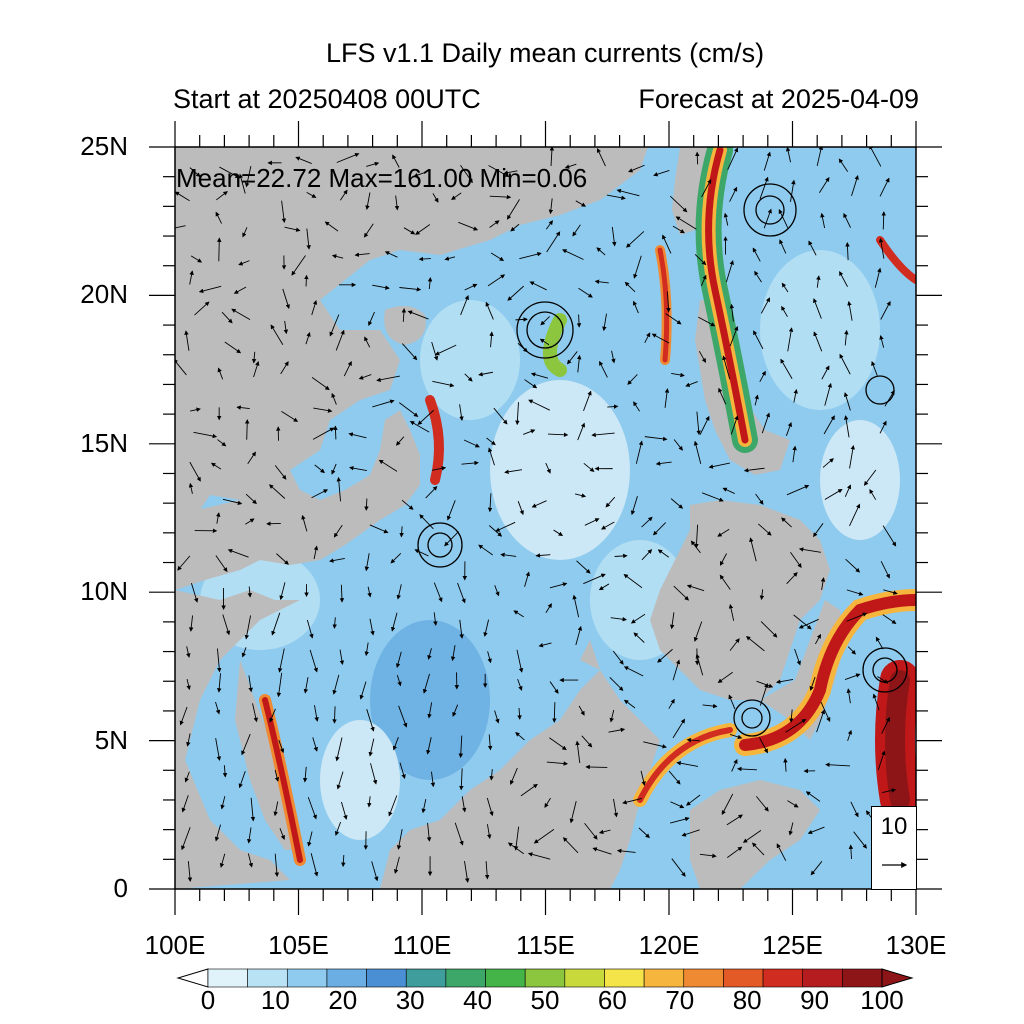 The width and height of the screenshot is (1024, 1024). What do you see at coordinates (894, 848) in the screenshot?
I see `reference-vector-box: 10` at bounding box center [894, 848].